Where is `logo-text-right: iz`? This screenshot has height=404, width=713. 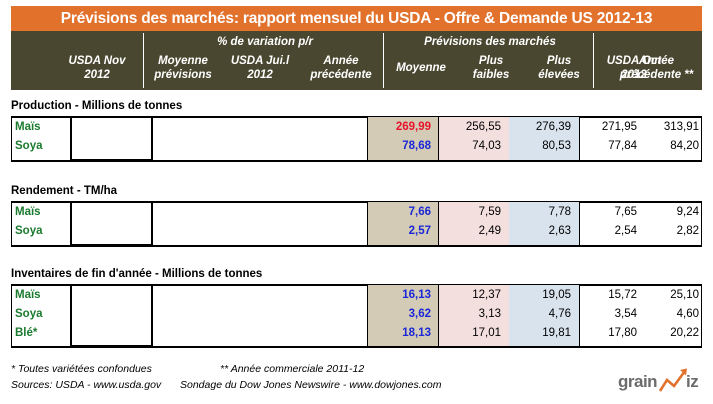
logo-text-right: iz is located at coordinates (692, 381).